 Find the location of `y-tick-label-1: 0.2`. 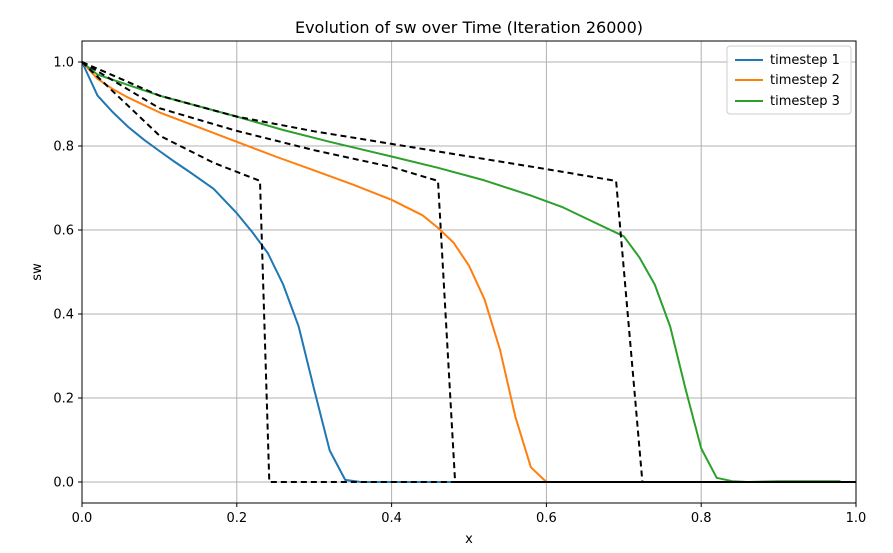

y-tick-label-1: 0.2 is located at coordinates (63, 399).